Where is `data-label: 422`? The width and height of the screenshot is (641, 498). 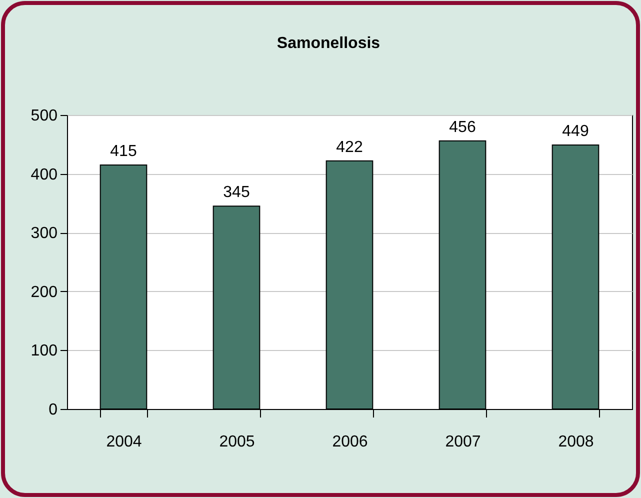 data-label: 422 is located at coordinates (349, 147).